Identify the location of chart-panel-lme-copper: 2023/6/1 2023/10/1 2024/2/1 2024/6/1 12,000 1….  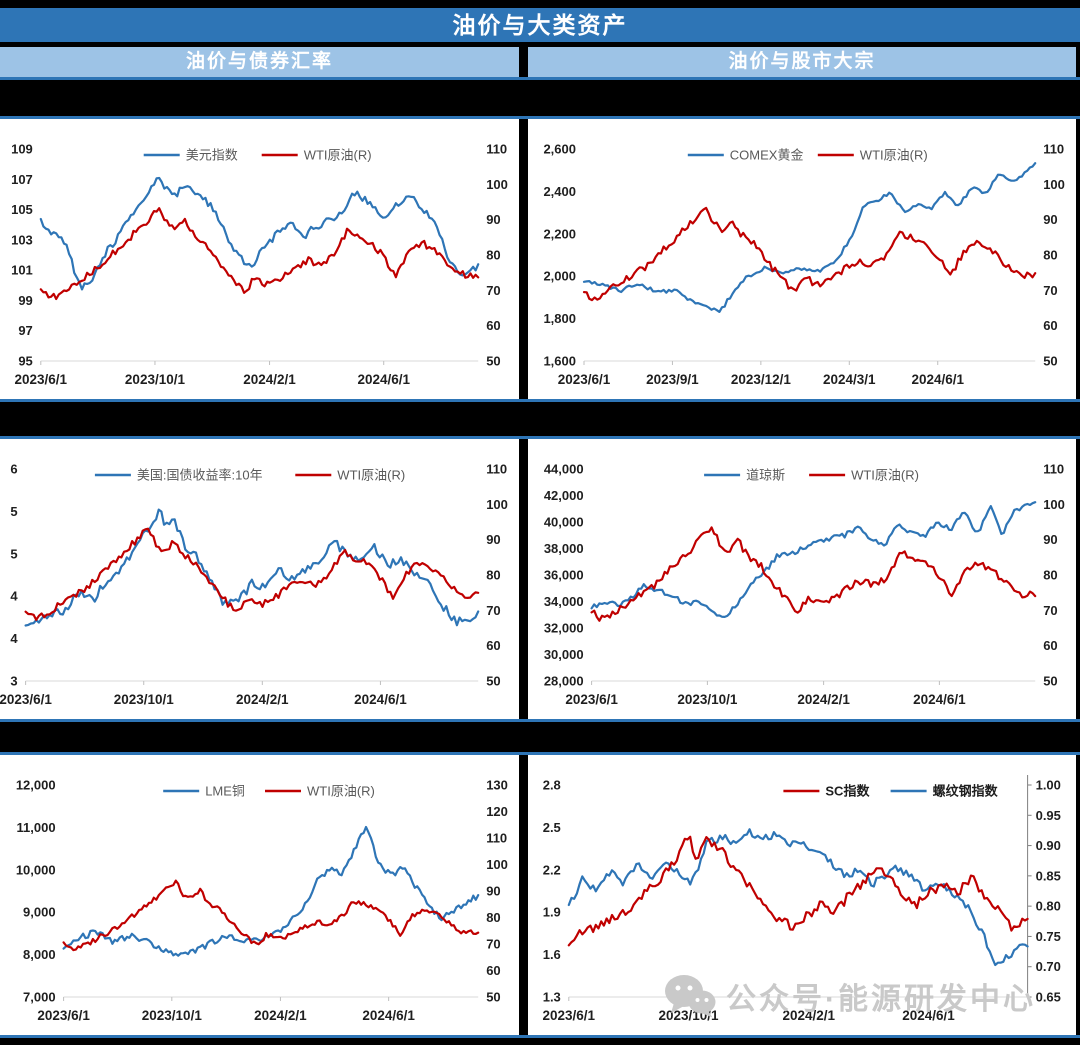
(259, 895).